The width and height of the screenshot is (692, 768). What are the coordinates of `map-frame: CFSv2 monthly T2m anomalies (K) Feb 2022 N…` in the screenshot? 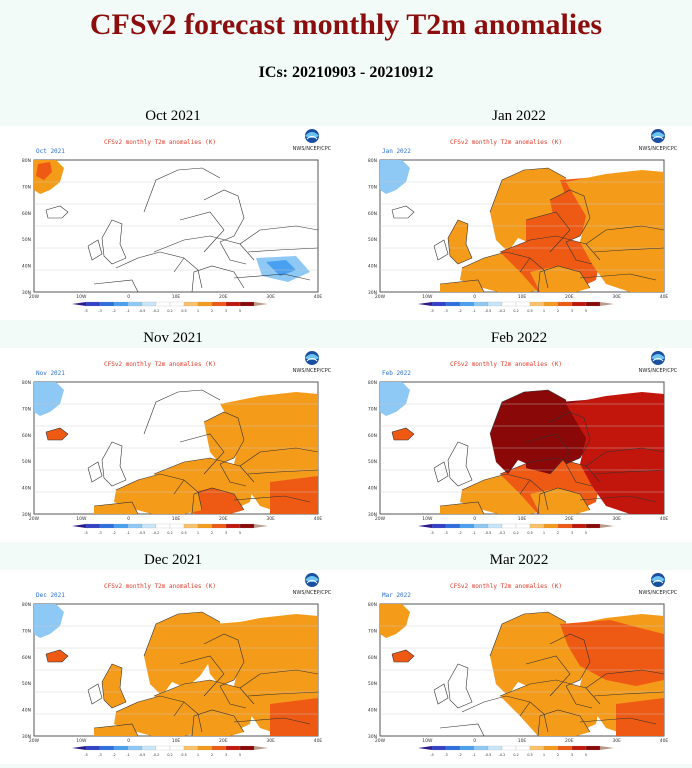 It's located at (519, 445).